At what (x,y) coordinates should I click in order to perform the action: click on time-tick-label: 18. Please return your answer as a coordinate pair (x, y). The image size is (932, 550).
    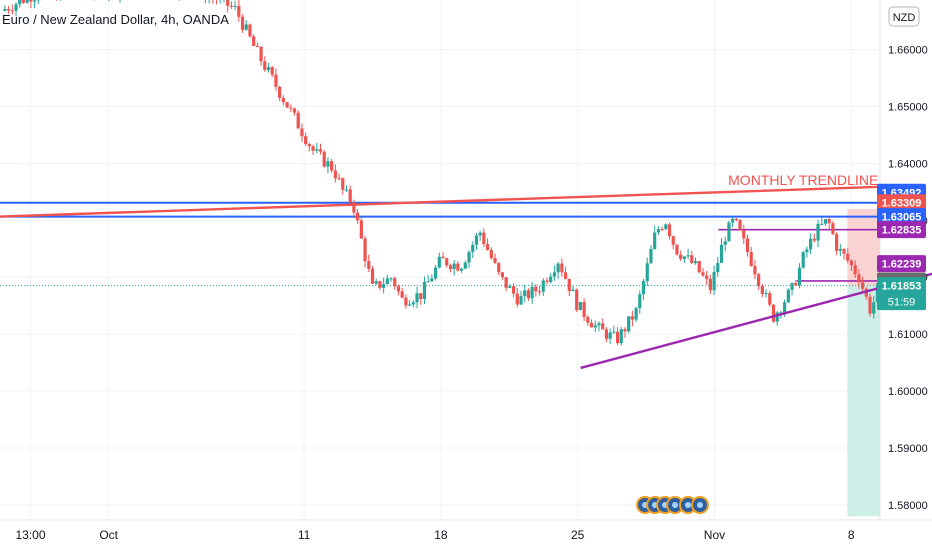
    Looking at the image, I should click on (441, 535).